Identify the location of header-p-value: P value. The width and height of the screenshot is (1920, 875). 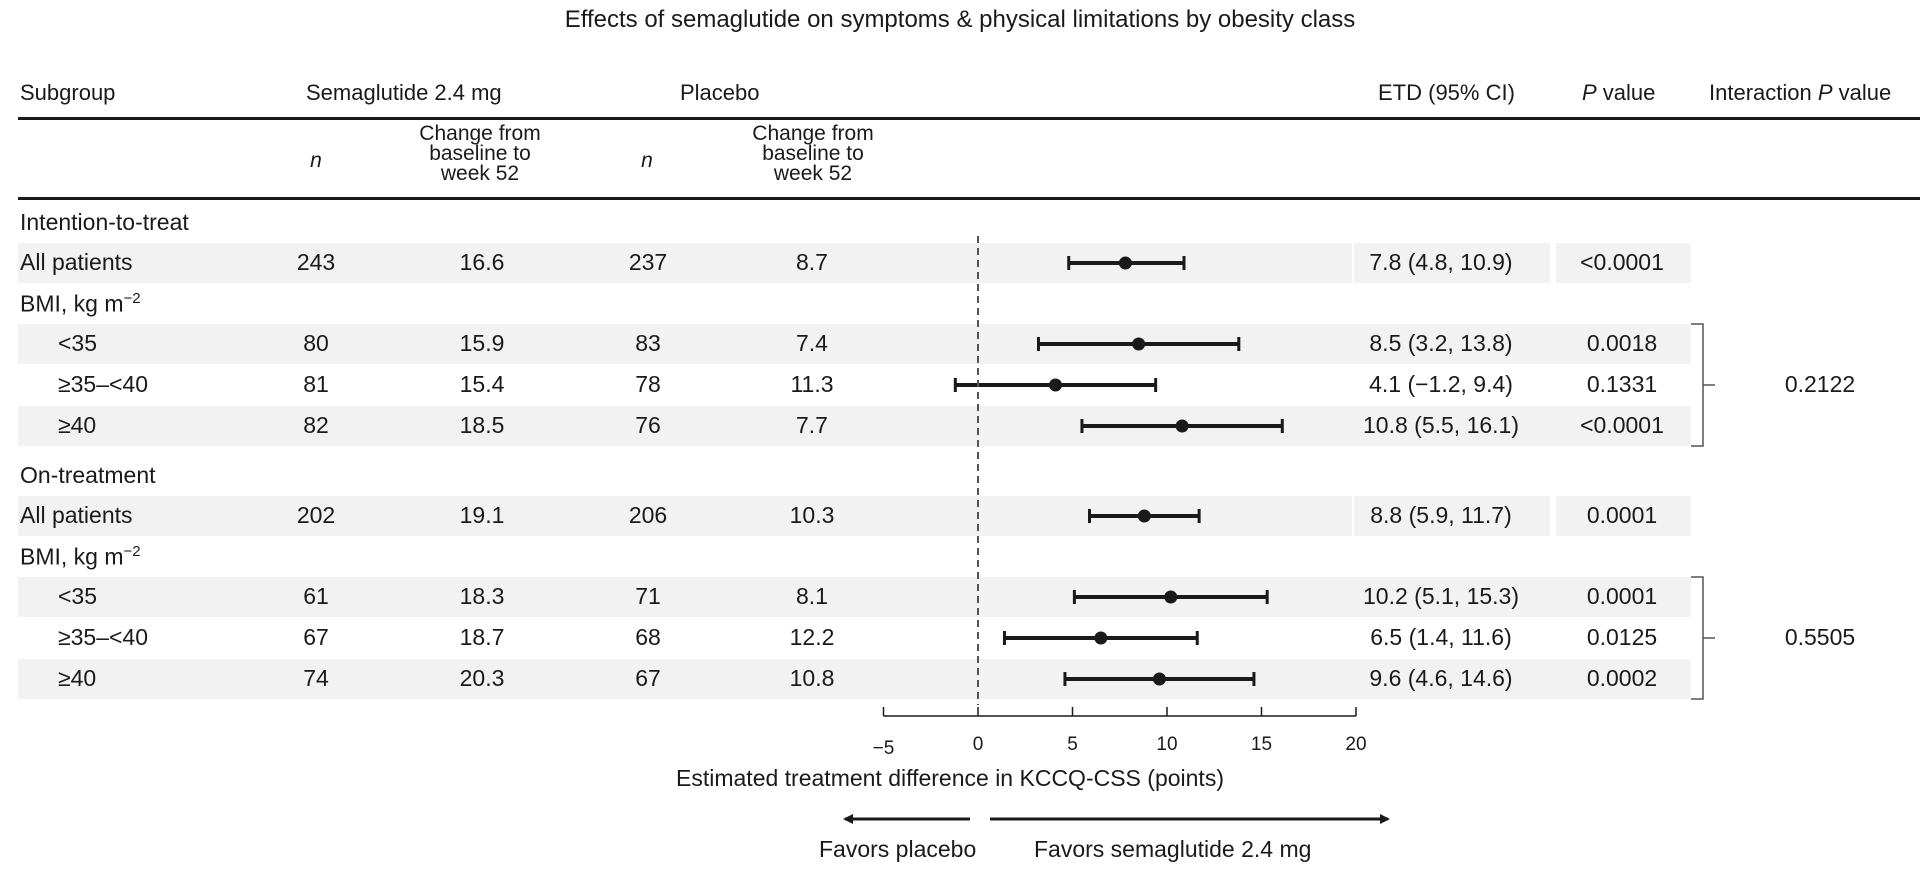
(1618, 93).